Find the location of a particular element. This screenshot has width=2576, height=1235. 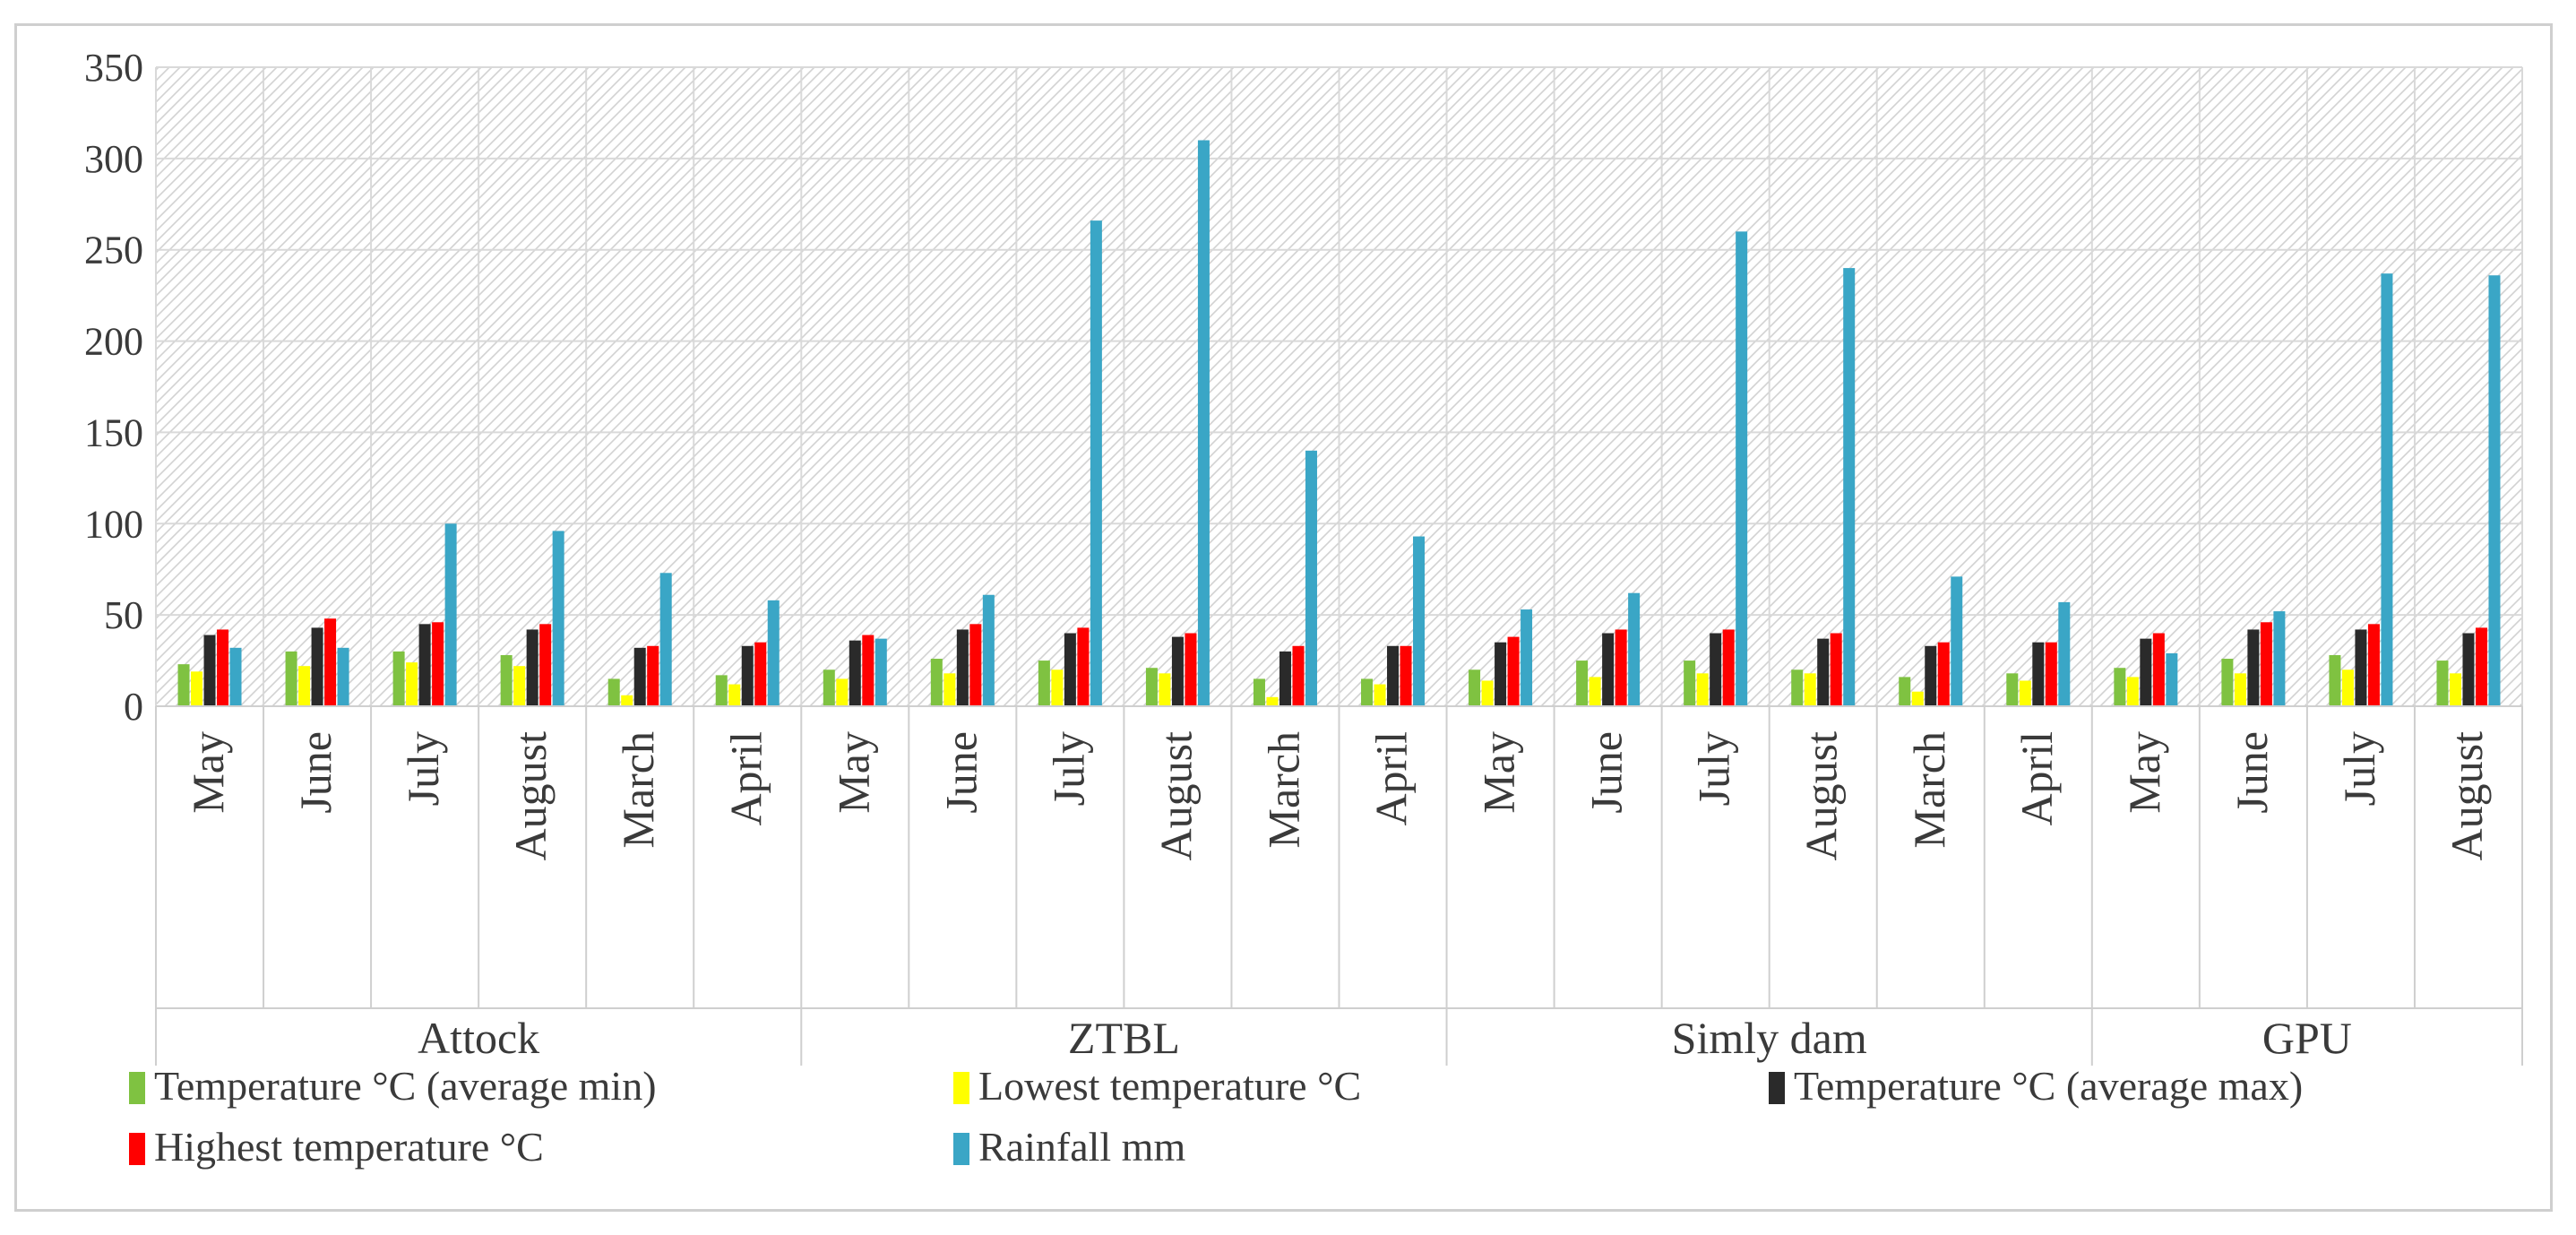

legend-label: Temperature °C (average min) is located at coordinates (405, 1086).